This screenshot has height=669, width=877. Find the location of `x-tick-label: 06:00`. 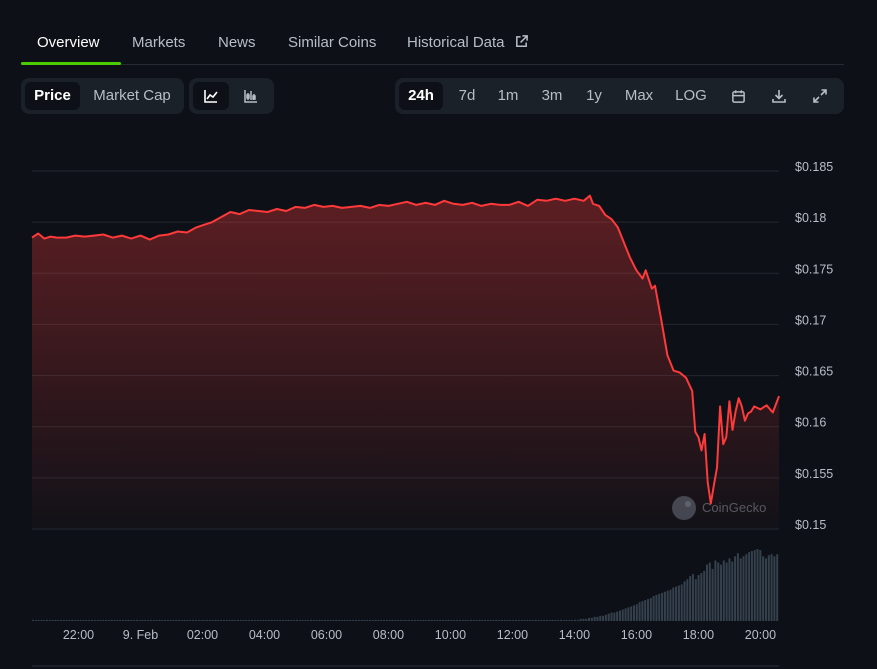

x-tick-label: 06:00 is located at coordinates (326, 635).